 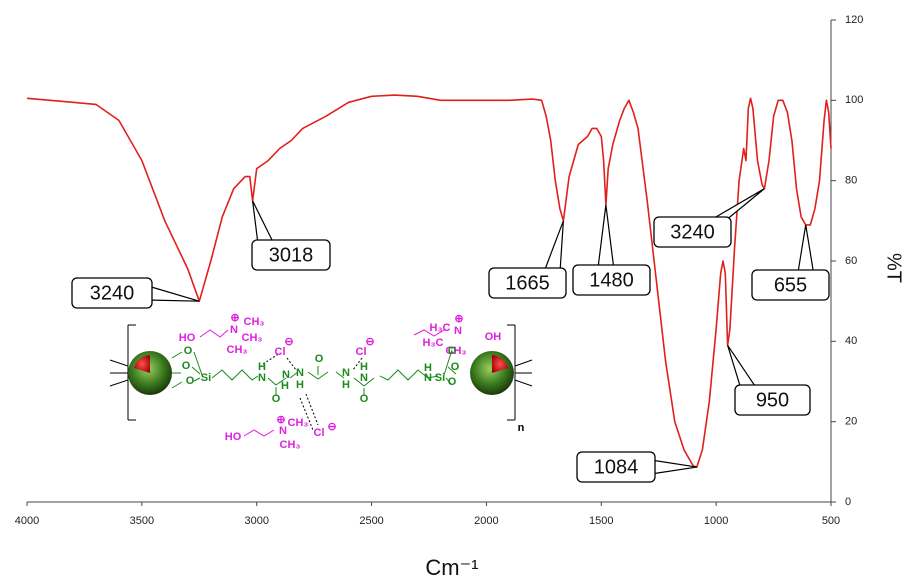 What do you see at coordinates (493, 337) in the screenshot?
I see `structure-label: OH` at bounding box center [493, 337].